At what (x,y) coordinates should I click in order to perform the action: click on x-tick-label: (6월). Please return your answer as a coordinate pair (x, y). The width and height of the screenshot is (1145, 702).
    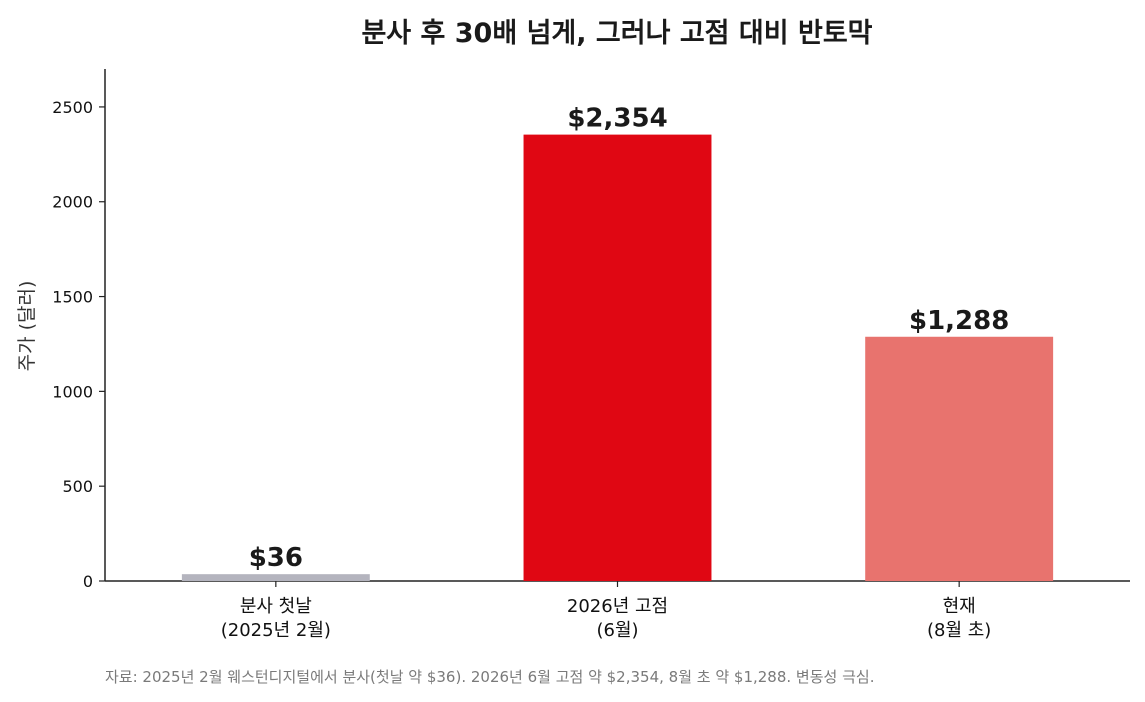
    Looking at the image, I should click on (617, 630).